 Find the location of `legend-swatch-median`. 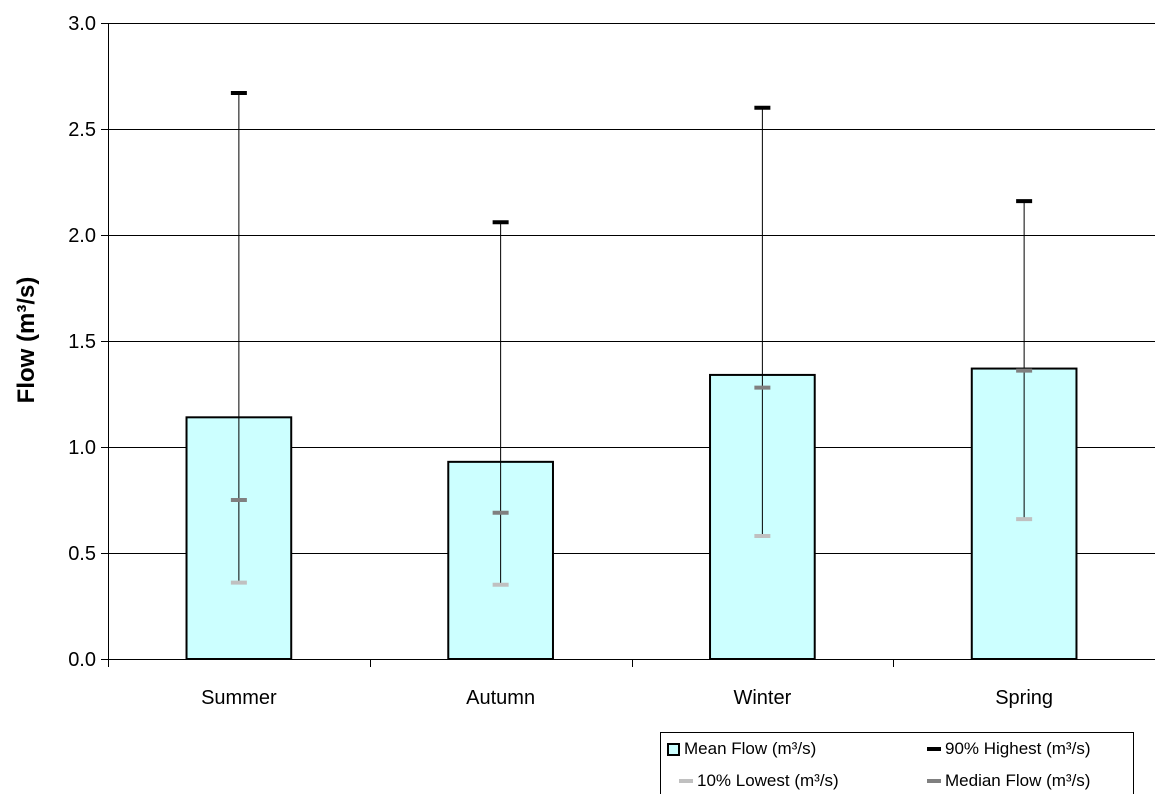

legend-swatch-median is located at coordinates (934, 781).